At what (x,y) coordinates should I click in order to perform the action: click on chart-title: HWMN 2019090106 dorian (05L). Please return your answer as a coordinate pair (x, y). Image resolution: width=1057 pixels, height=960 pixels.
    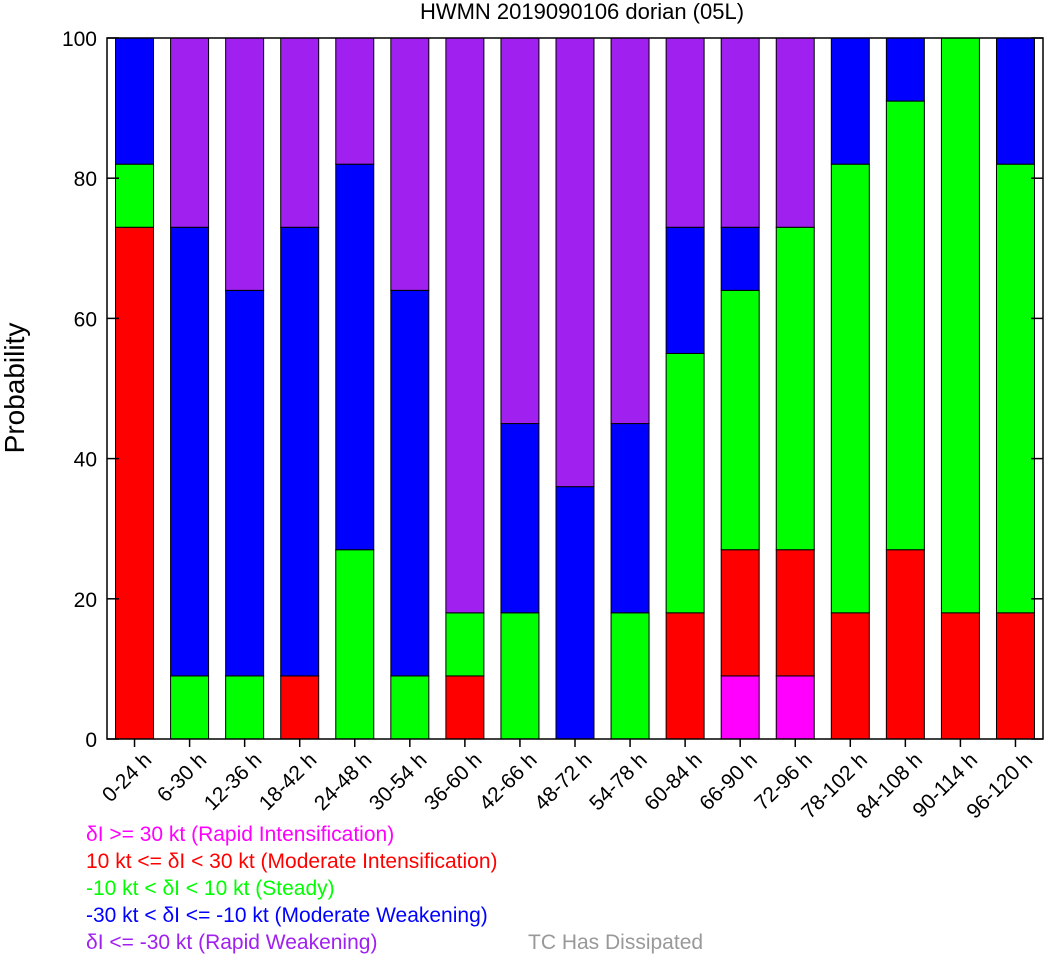
    Looking at the image, I should click on (582, 12).